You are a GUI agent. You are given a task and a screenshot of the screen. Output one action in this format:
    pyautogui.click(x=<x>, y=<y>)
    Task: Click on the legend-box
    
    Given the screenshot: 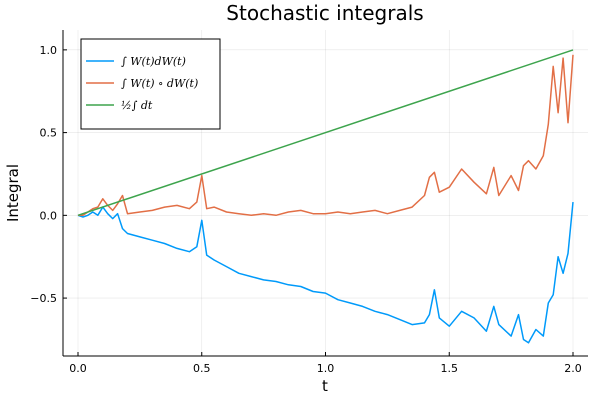 What is the action you would take?
    pyautogui.click(x=150, y=84)
    